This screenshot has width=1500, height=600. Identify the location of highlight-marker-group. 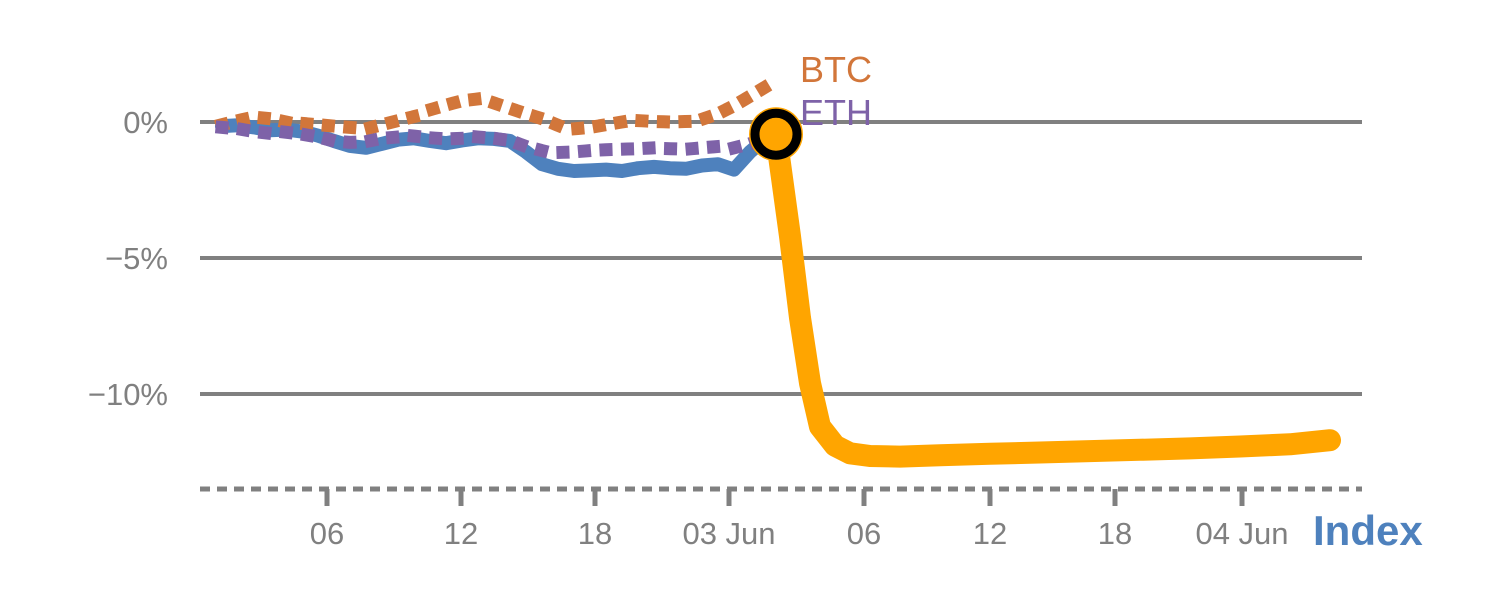
(776, 134).